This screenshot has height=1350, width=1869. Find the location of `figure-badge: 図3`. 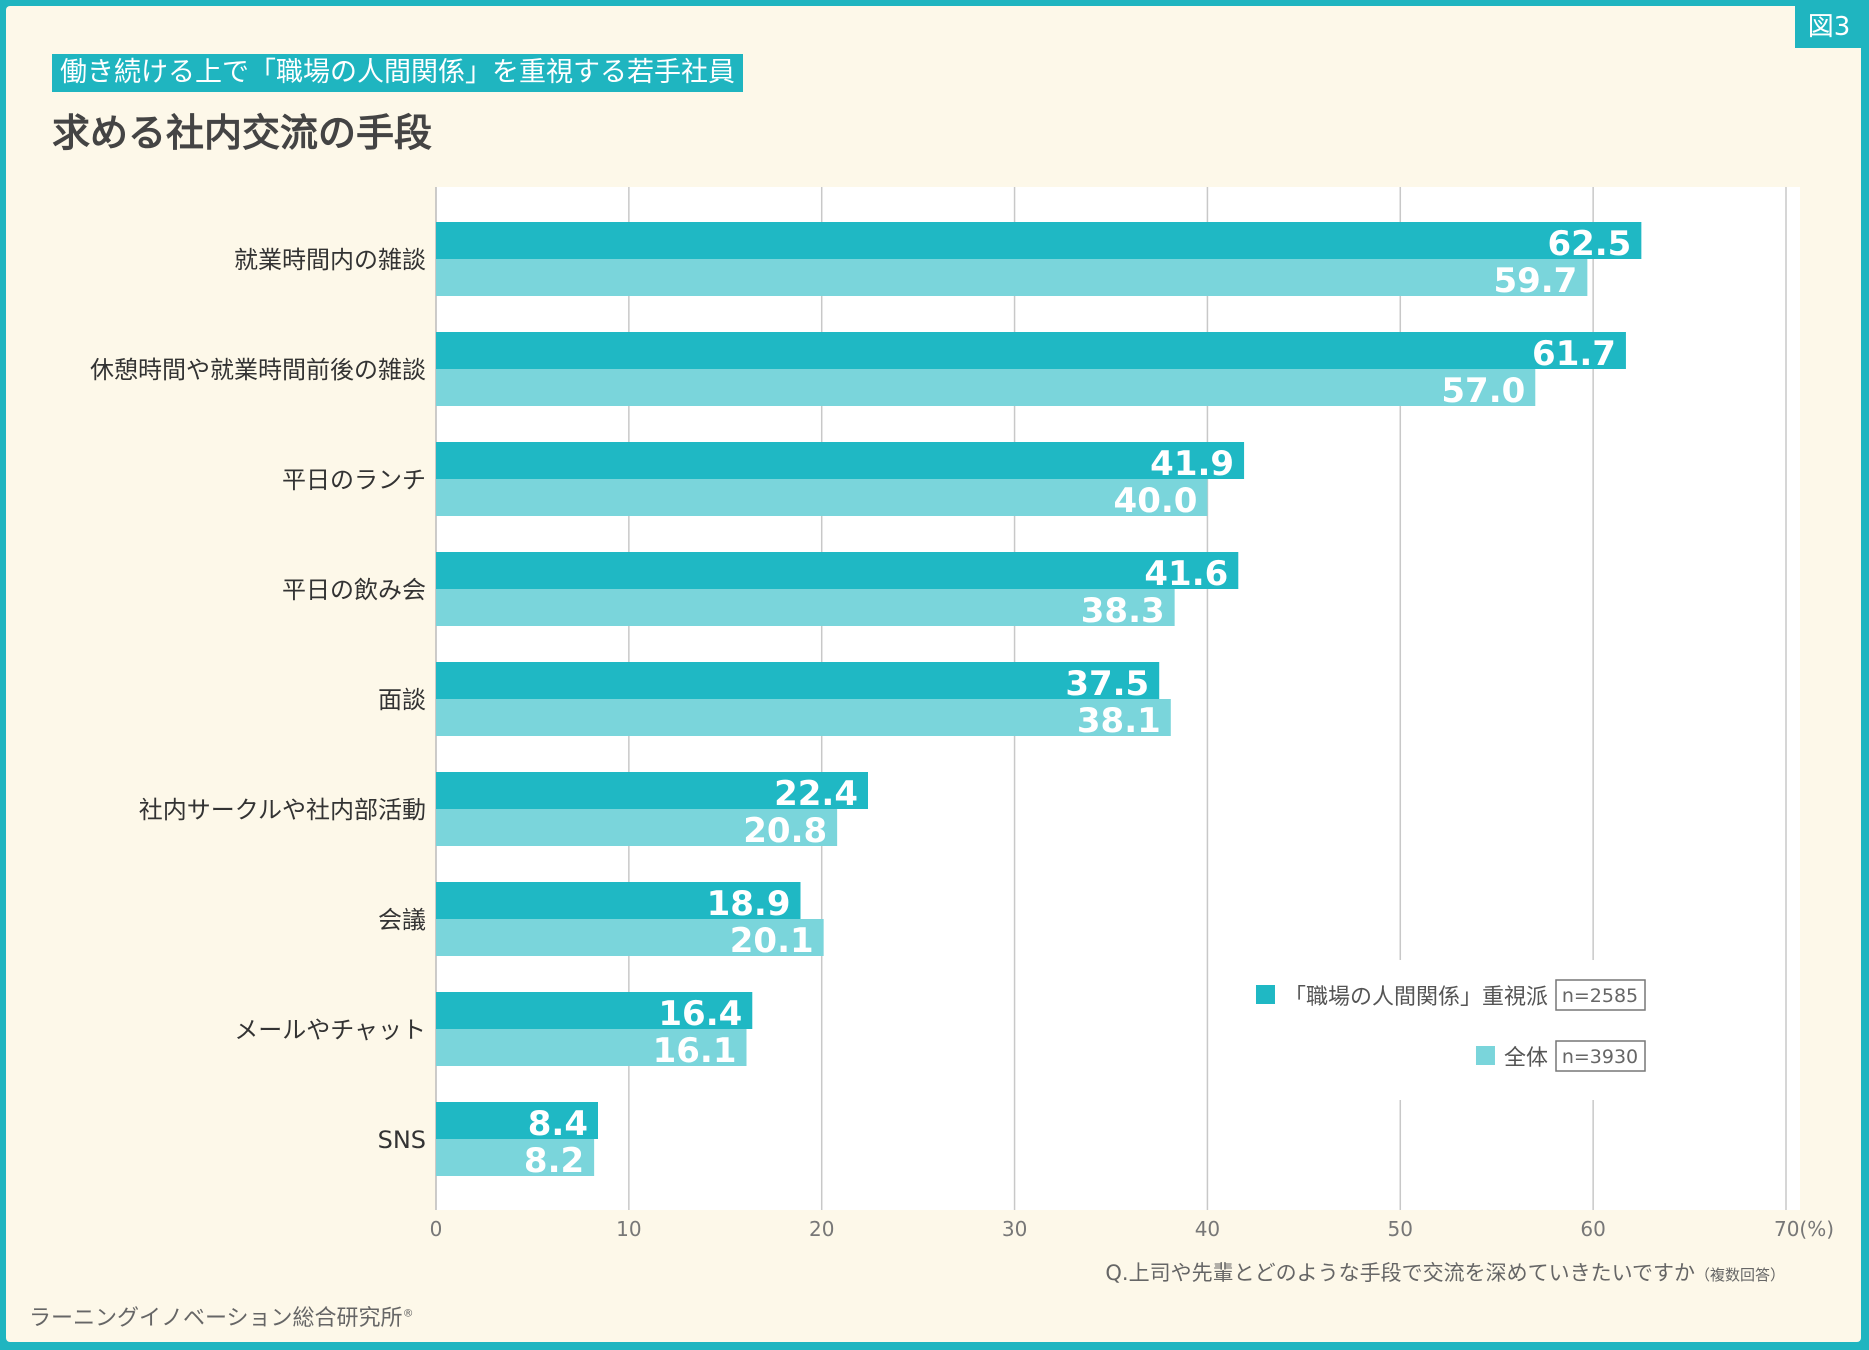

figure-badge: 図3 is located at coordinates (1829, 24).